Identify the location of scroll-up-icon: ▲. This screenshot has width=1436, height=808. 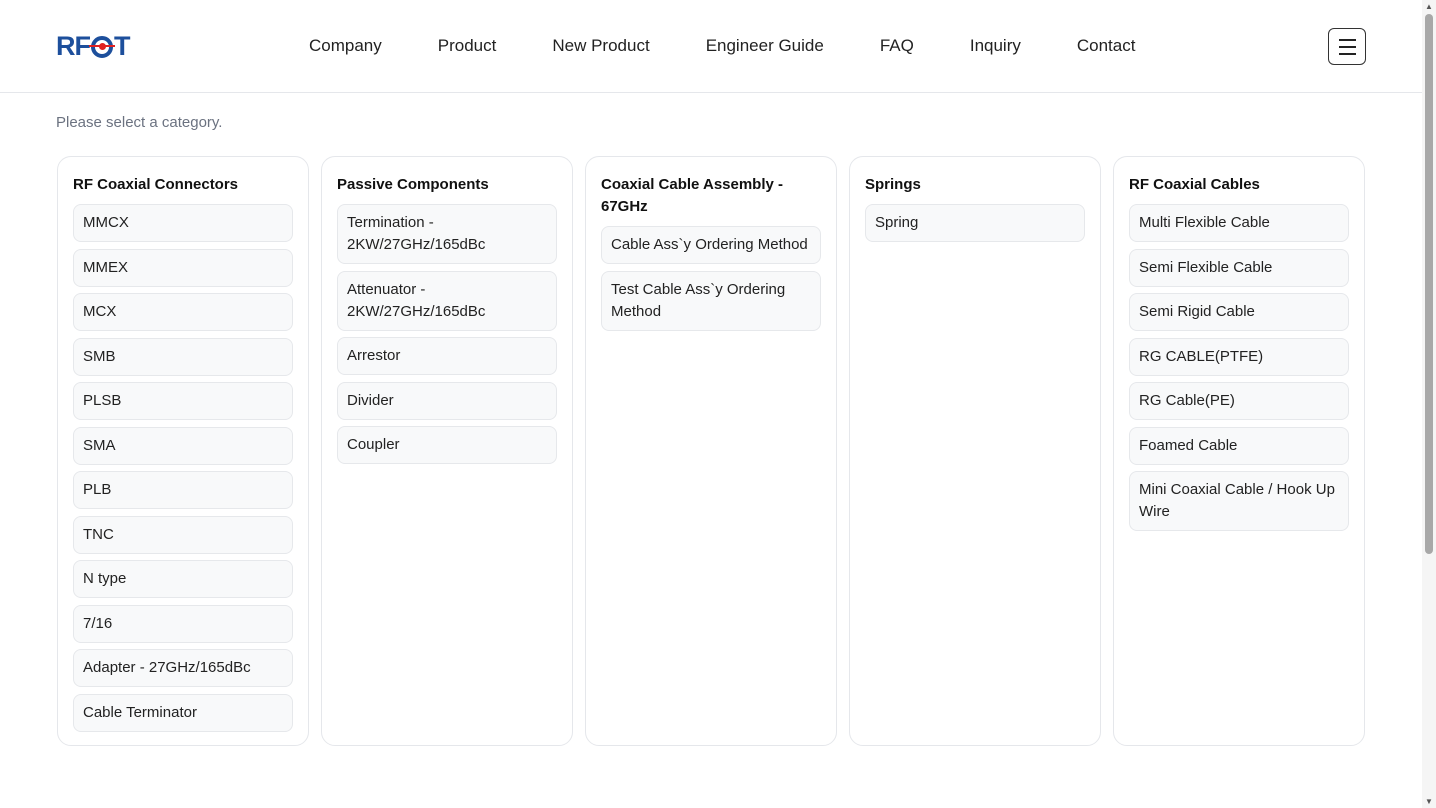
(1429, 6).